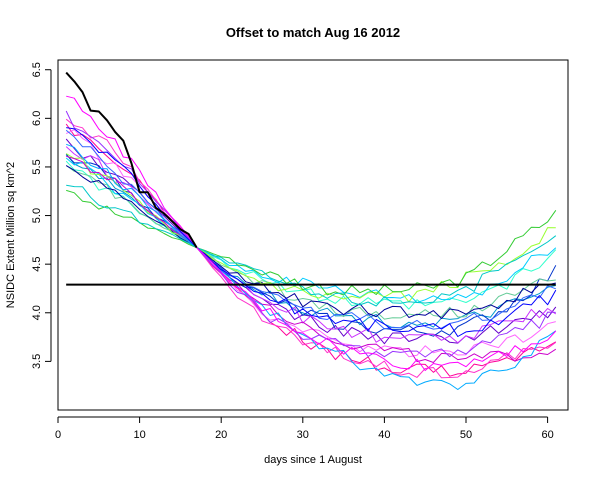 This screenshot has width=600, height=480. Describe the element at coordinates (221, 435) in the screenshot. I see `x-tick-label: 20` at that location.